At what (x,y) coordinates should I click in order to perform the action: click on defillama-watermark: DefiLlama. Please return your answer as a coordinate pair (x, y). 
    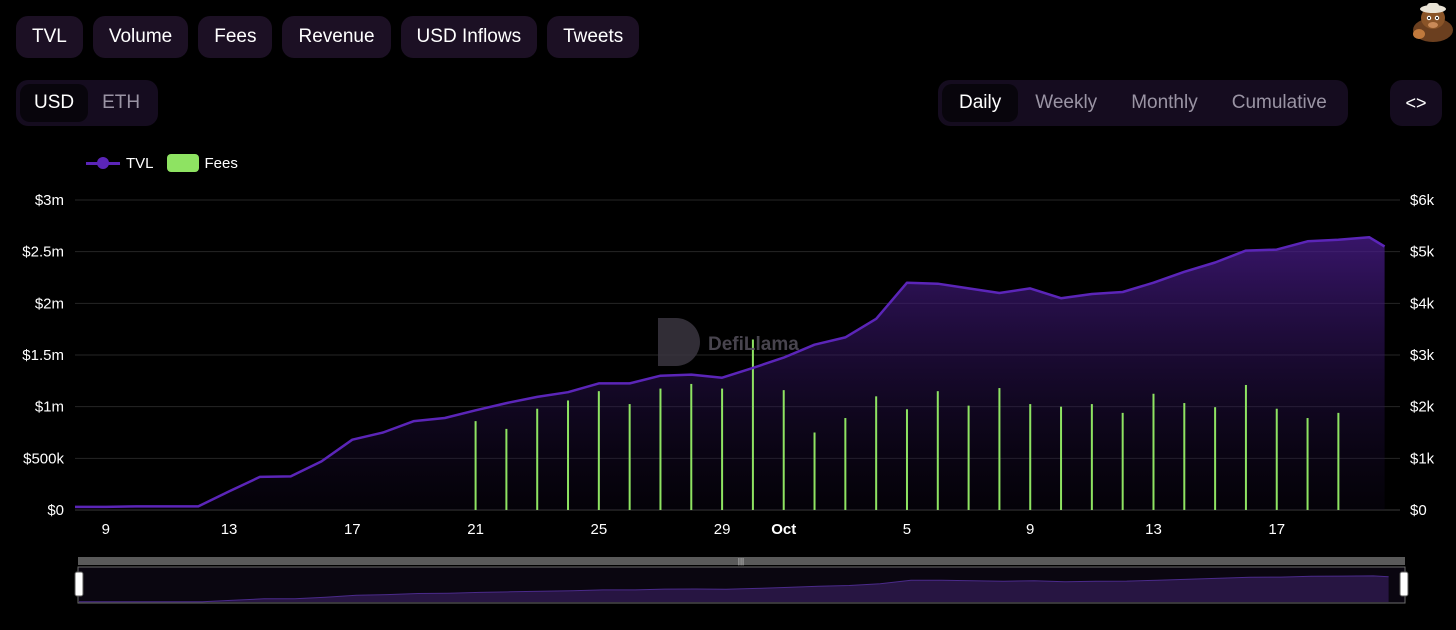
    Looking at the image, I should click on (728, 342).